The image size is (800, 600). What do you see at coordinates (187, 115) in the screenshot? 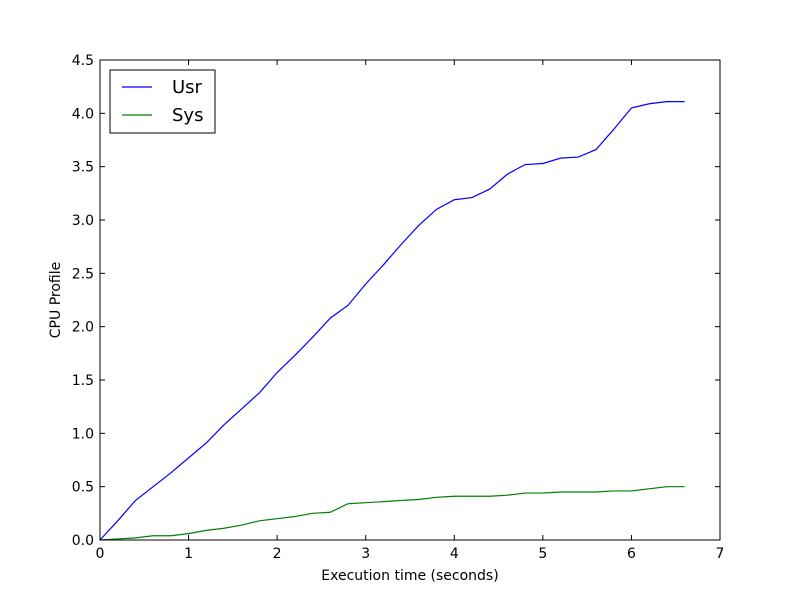
I see `legend-label-sys: Sys` at bounding box center [187, 115].